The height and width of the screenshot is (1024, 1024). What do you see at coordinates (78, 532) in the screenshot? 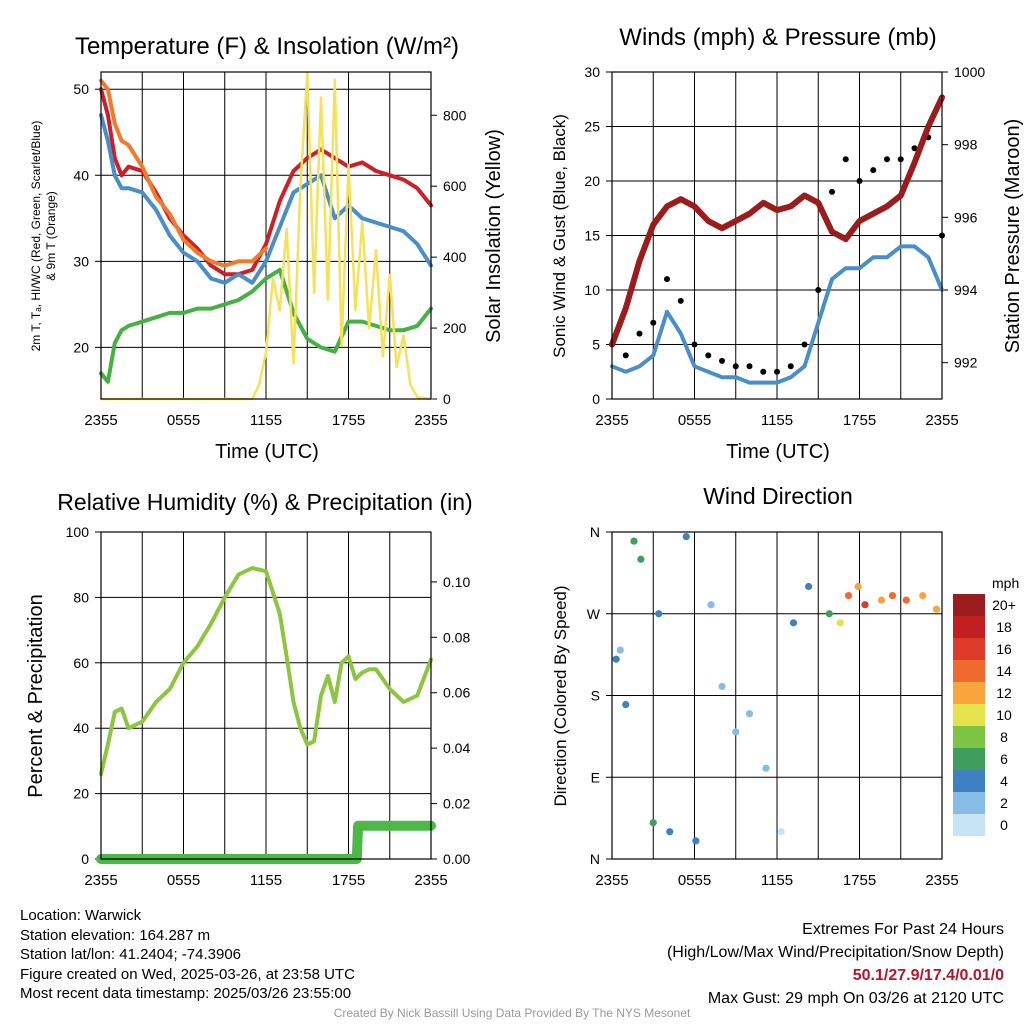
I see `y-tick-label-left: 100` at bounding box center [78, 532].